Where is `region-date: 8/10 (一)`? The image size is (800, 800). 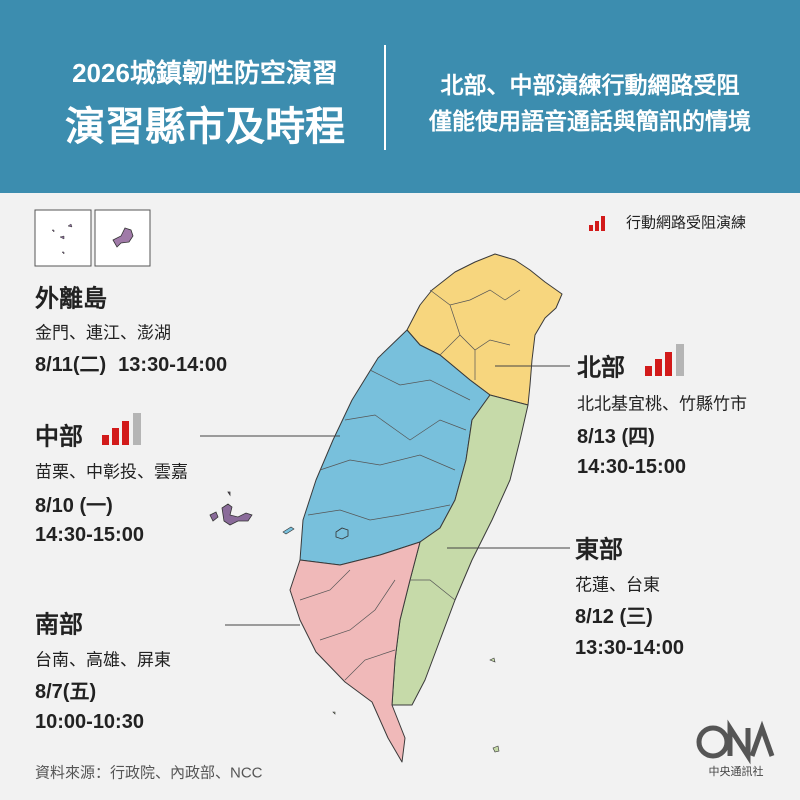 region-date: 8/10 (一) is located at coordinates (74, 506).